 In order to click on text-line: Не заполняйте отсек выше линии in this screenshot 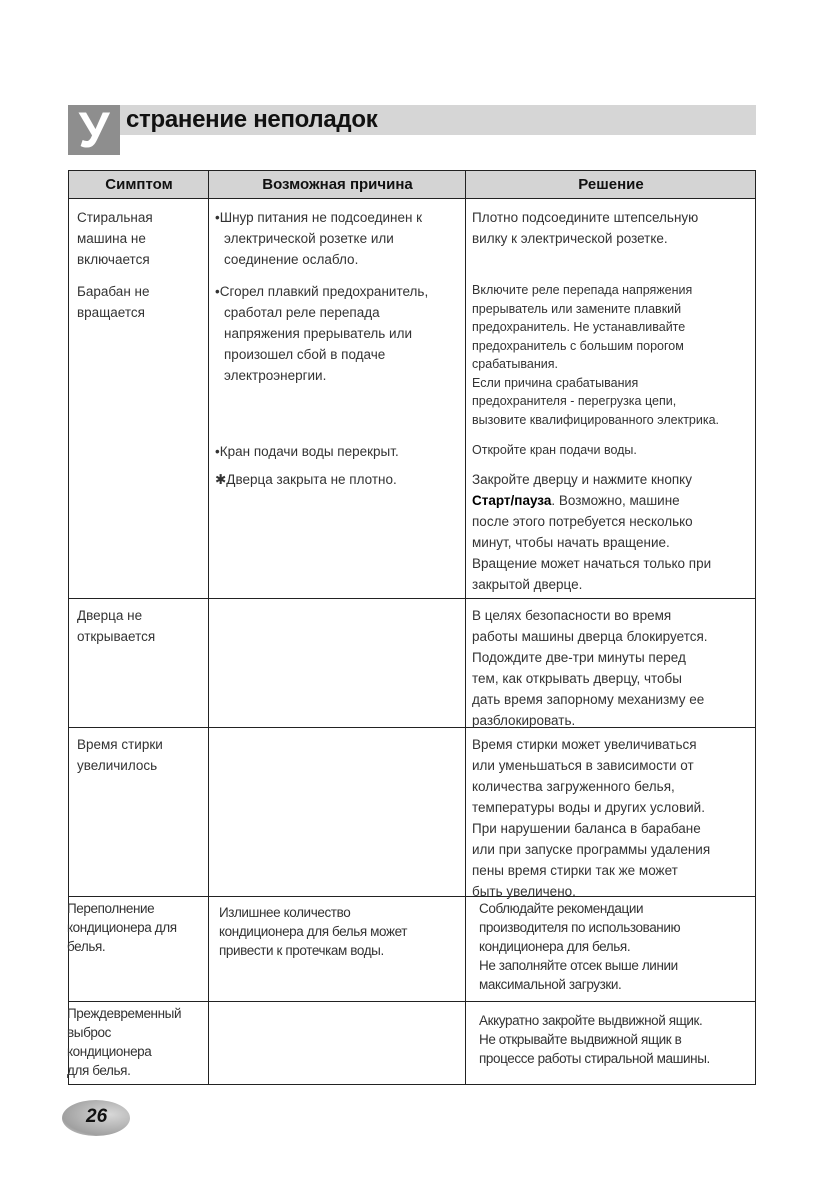, I will do `click(578, 965)`.